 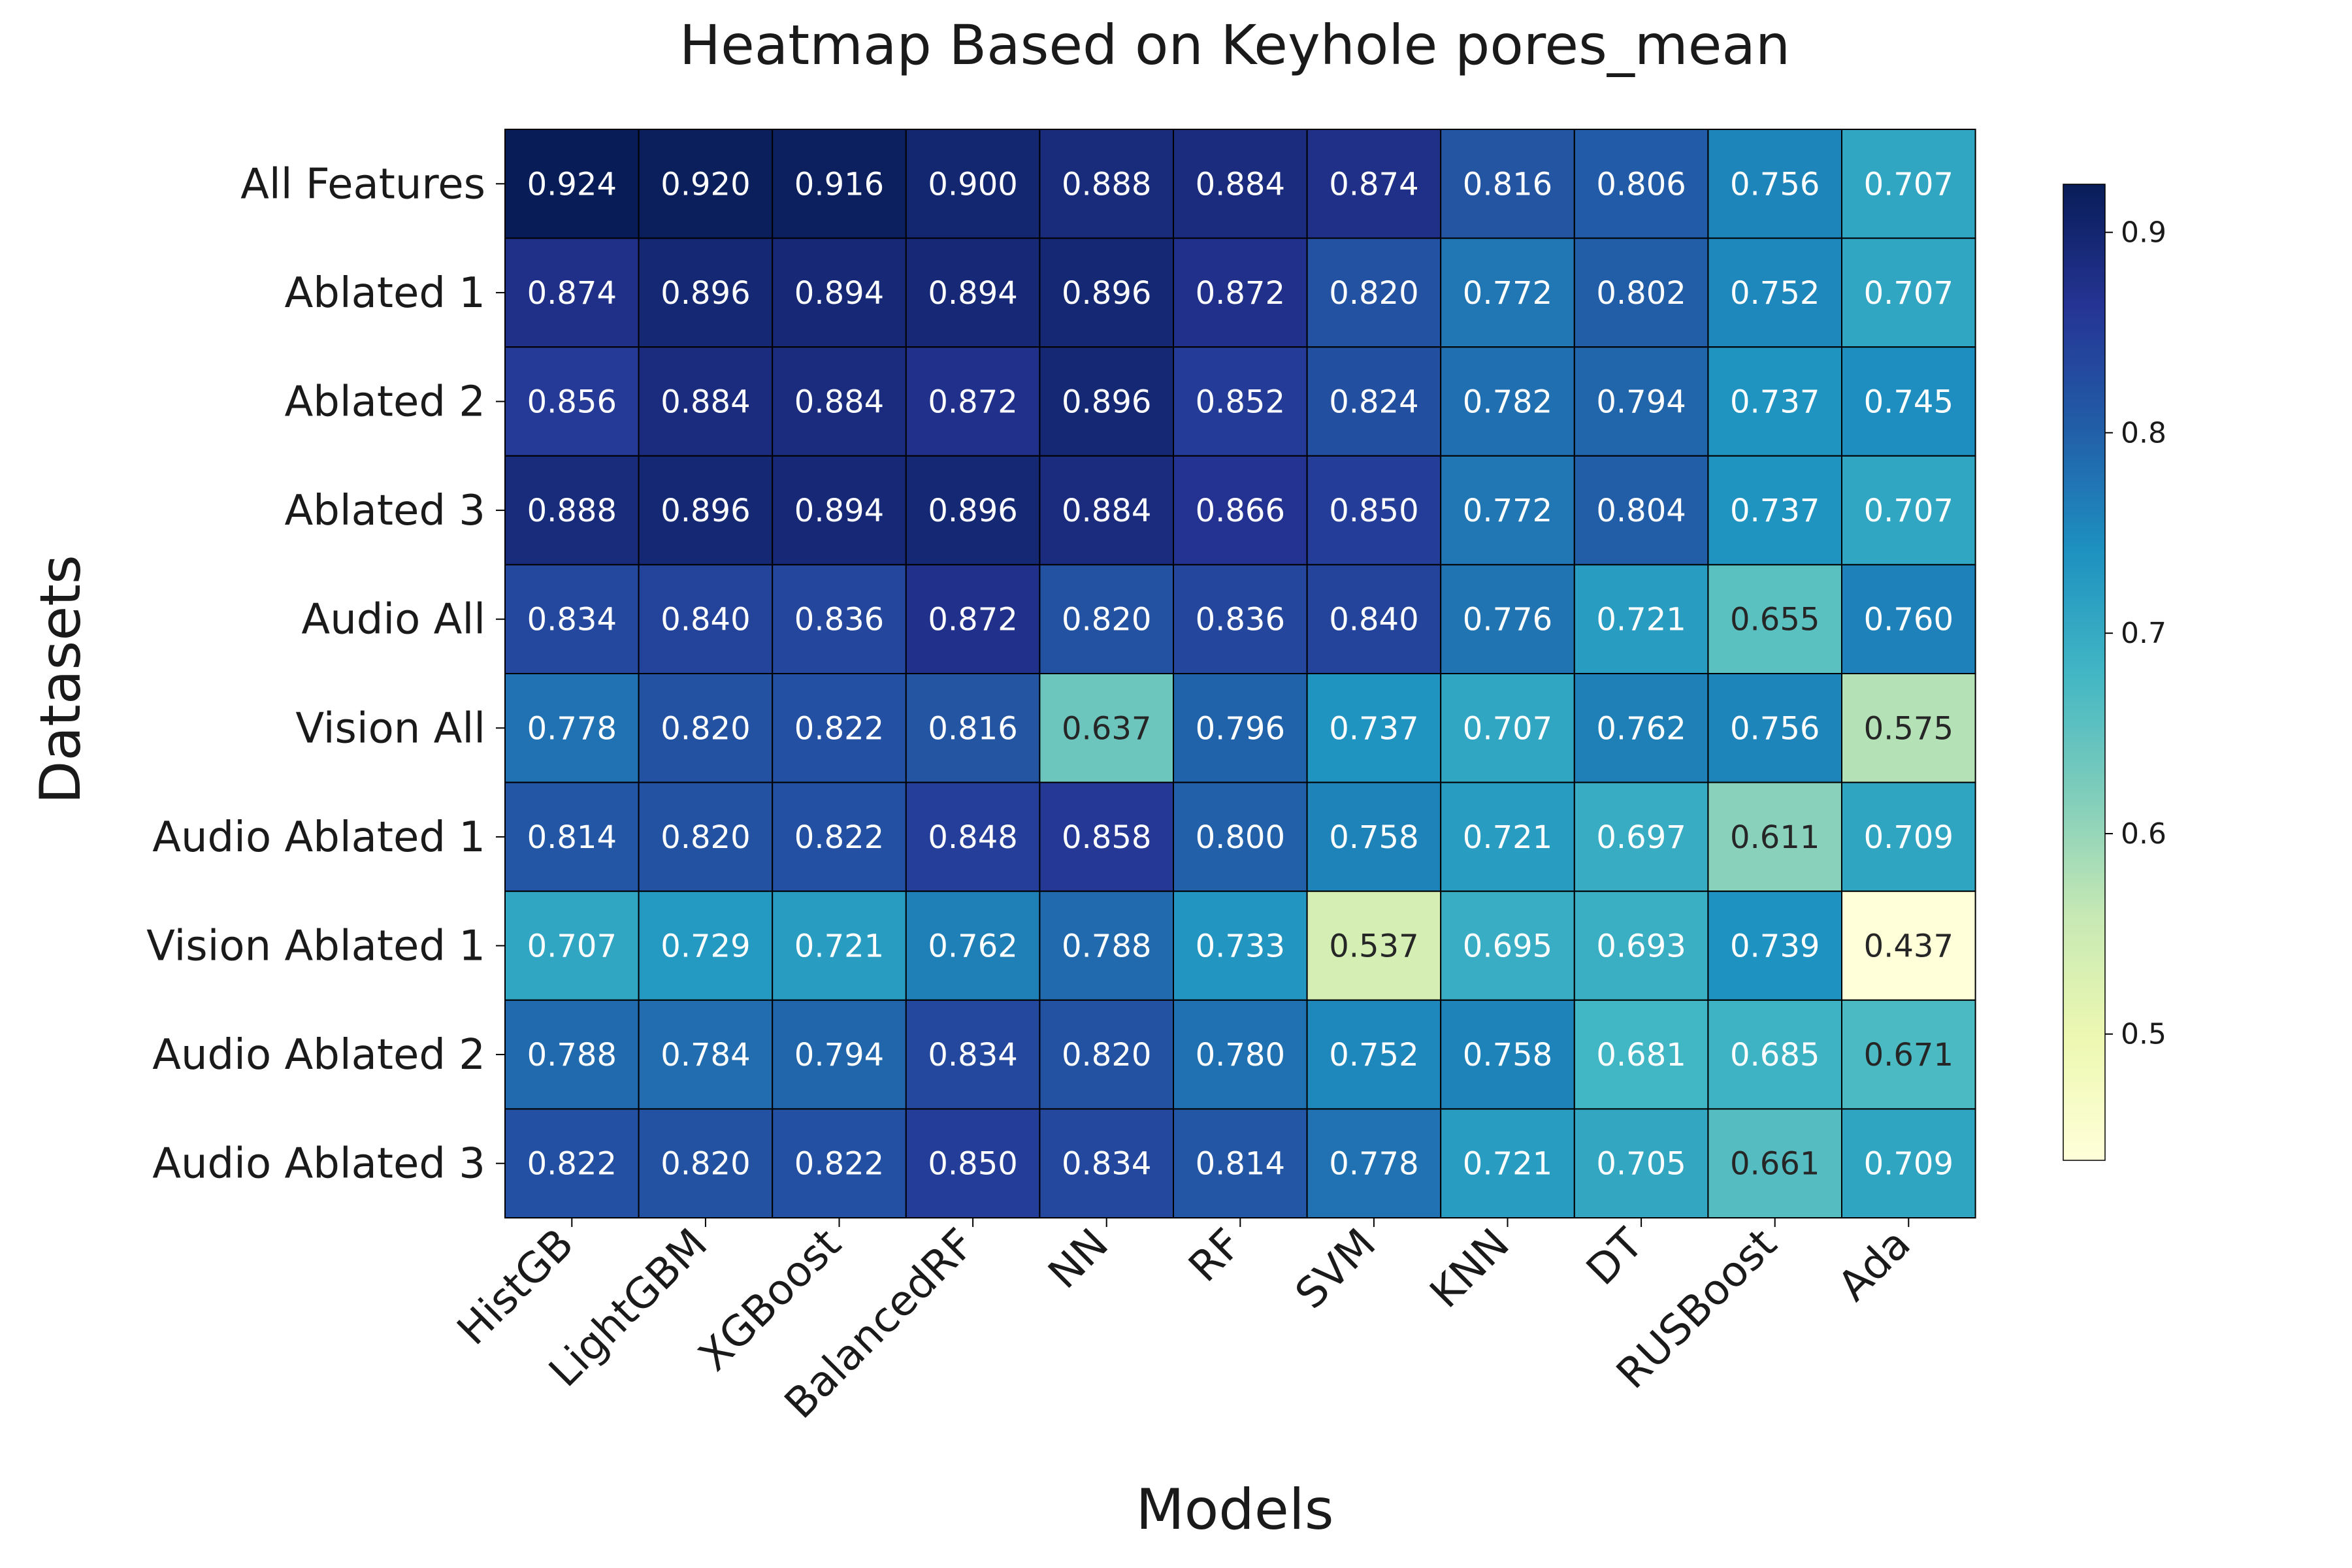 I want to click on cell-value-label: 0.884, so click(x=1106, y=511).